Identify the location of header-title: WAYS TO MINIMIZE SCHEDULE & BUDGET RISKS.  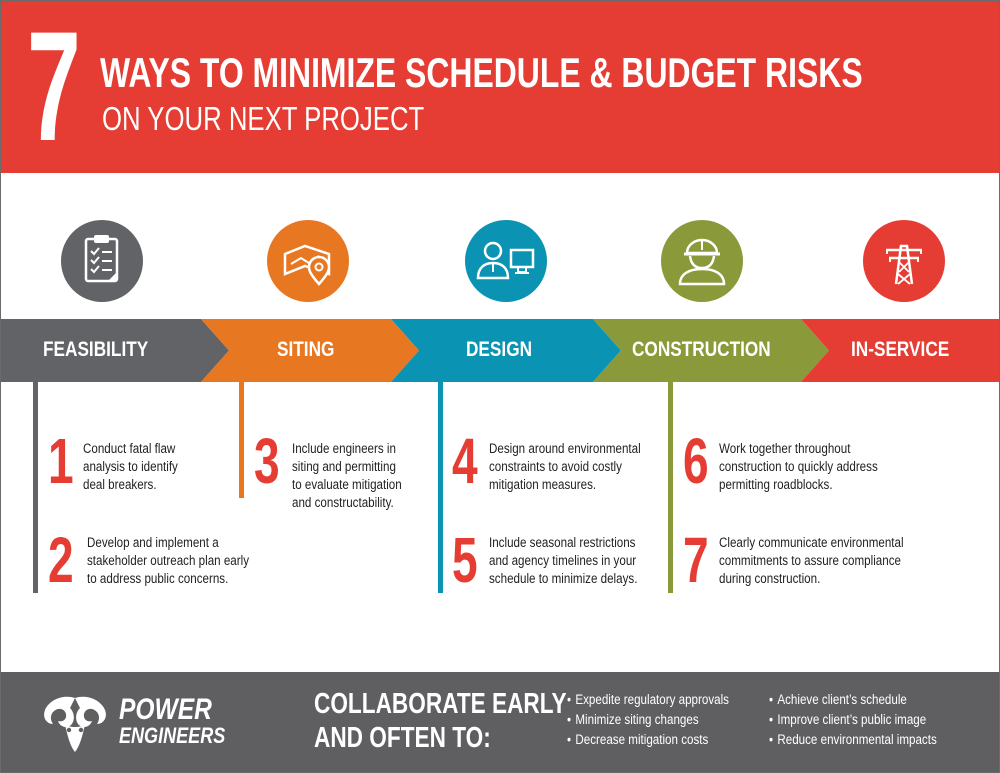
(481, 72).